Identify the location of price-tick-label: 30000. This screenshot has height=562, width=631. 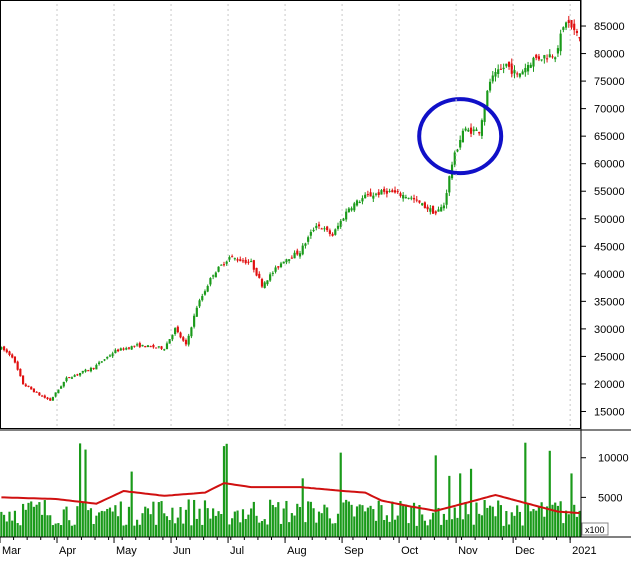
(609, 330).